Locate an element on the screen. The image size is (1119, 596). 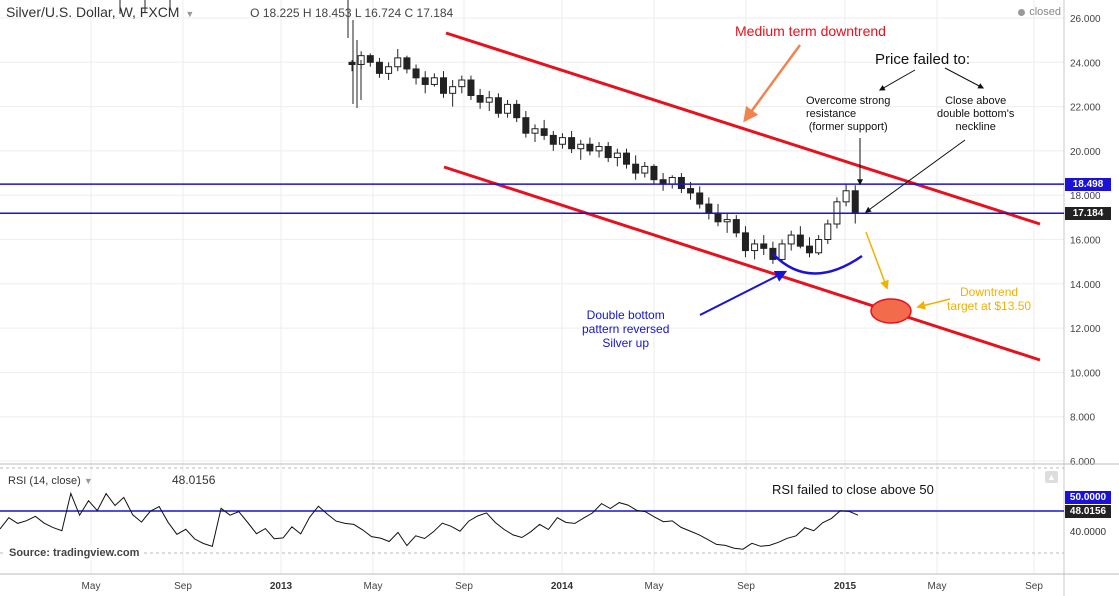
rsi-title: RSI (14, close) is located at coordinates (44, 481).